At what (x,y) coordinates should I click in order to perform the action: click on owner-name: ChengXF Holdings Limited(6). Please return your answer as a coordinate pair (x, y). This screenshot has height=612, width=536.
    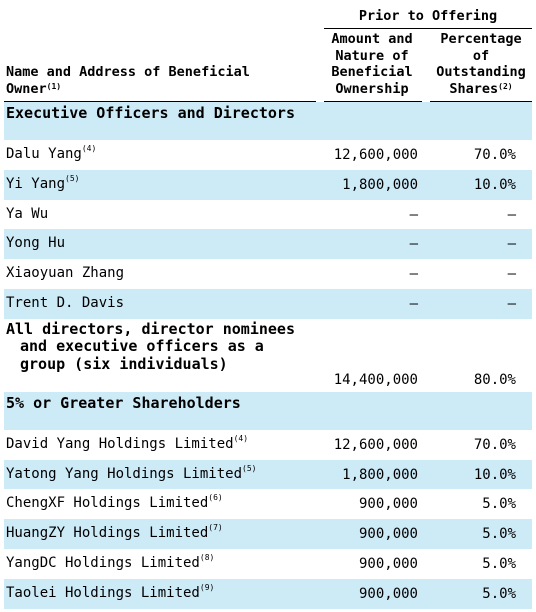
    Looking at the image, I should click on (114, 502).